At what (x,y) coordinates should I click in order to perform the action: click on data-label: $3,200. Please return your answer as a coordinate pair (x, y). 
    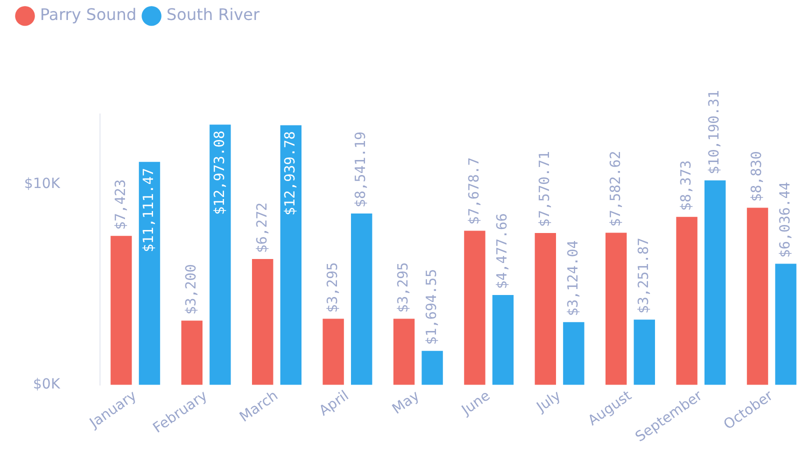
    Looking at the image, I should click on (192, 289).